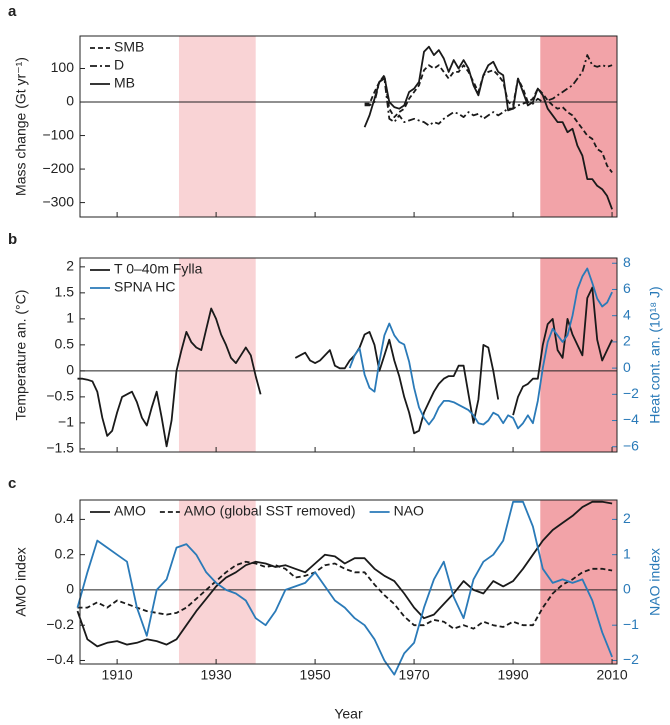 The image size is (670, 725). I want to click on panel-letter: a, so click(12, 11).